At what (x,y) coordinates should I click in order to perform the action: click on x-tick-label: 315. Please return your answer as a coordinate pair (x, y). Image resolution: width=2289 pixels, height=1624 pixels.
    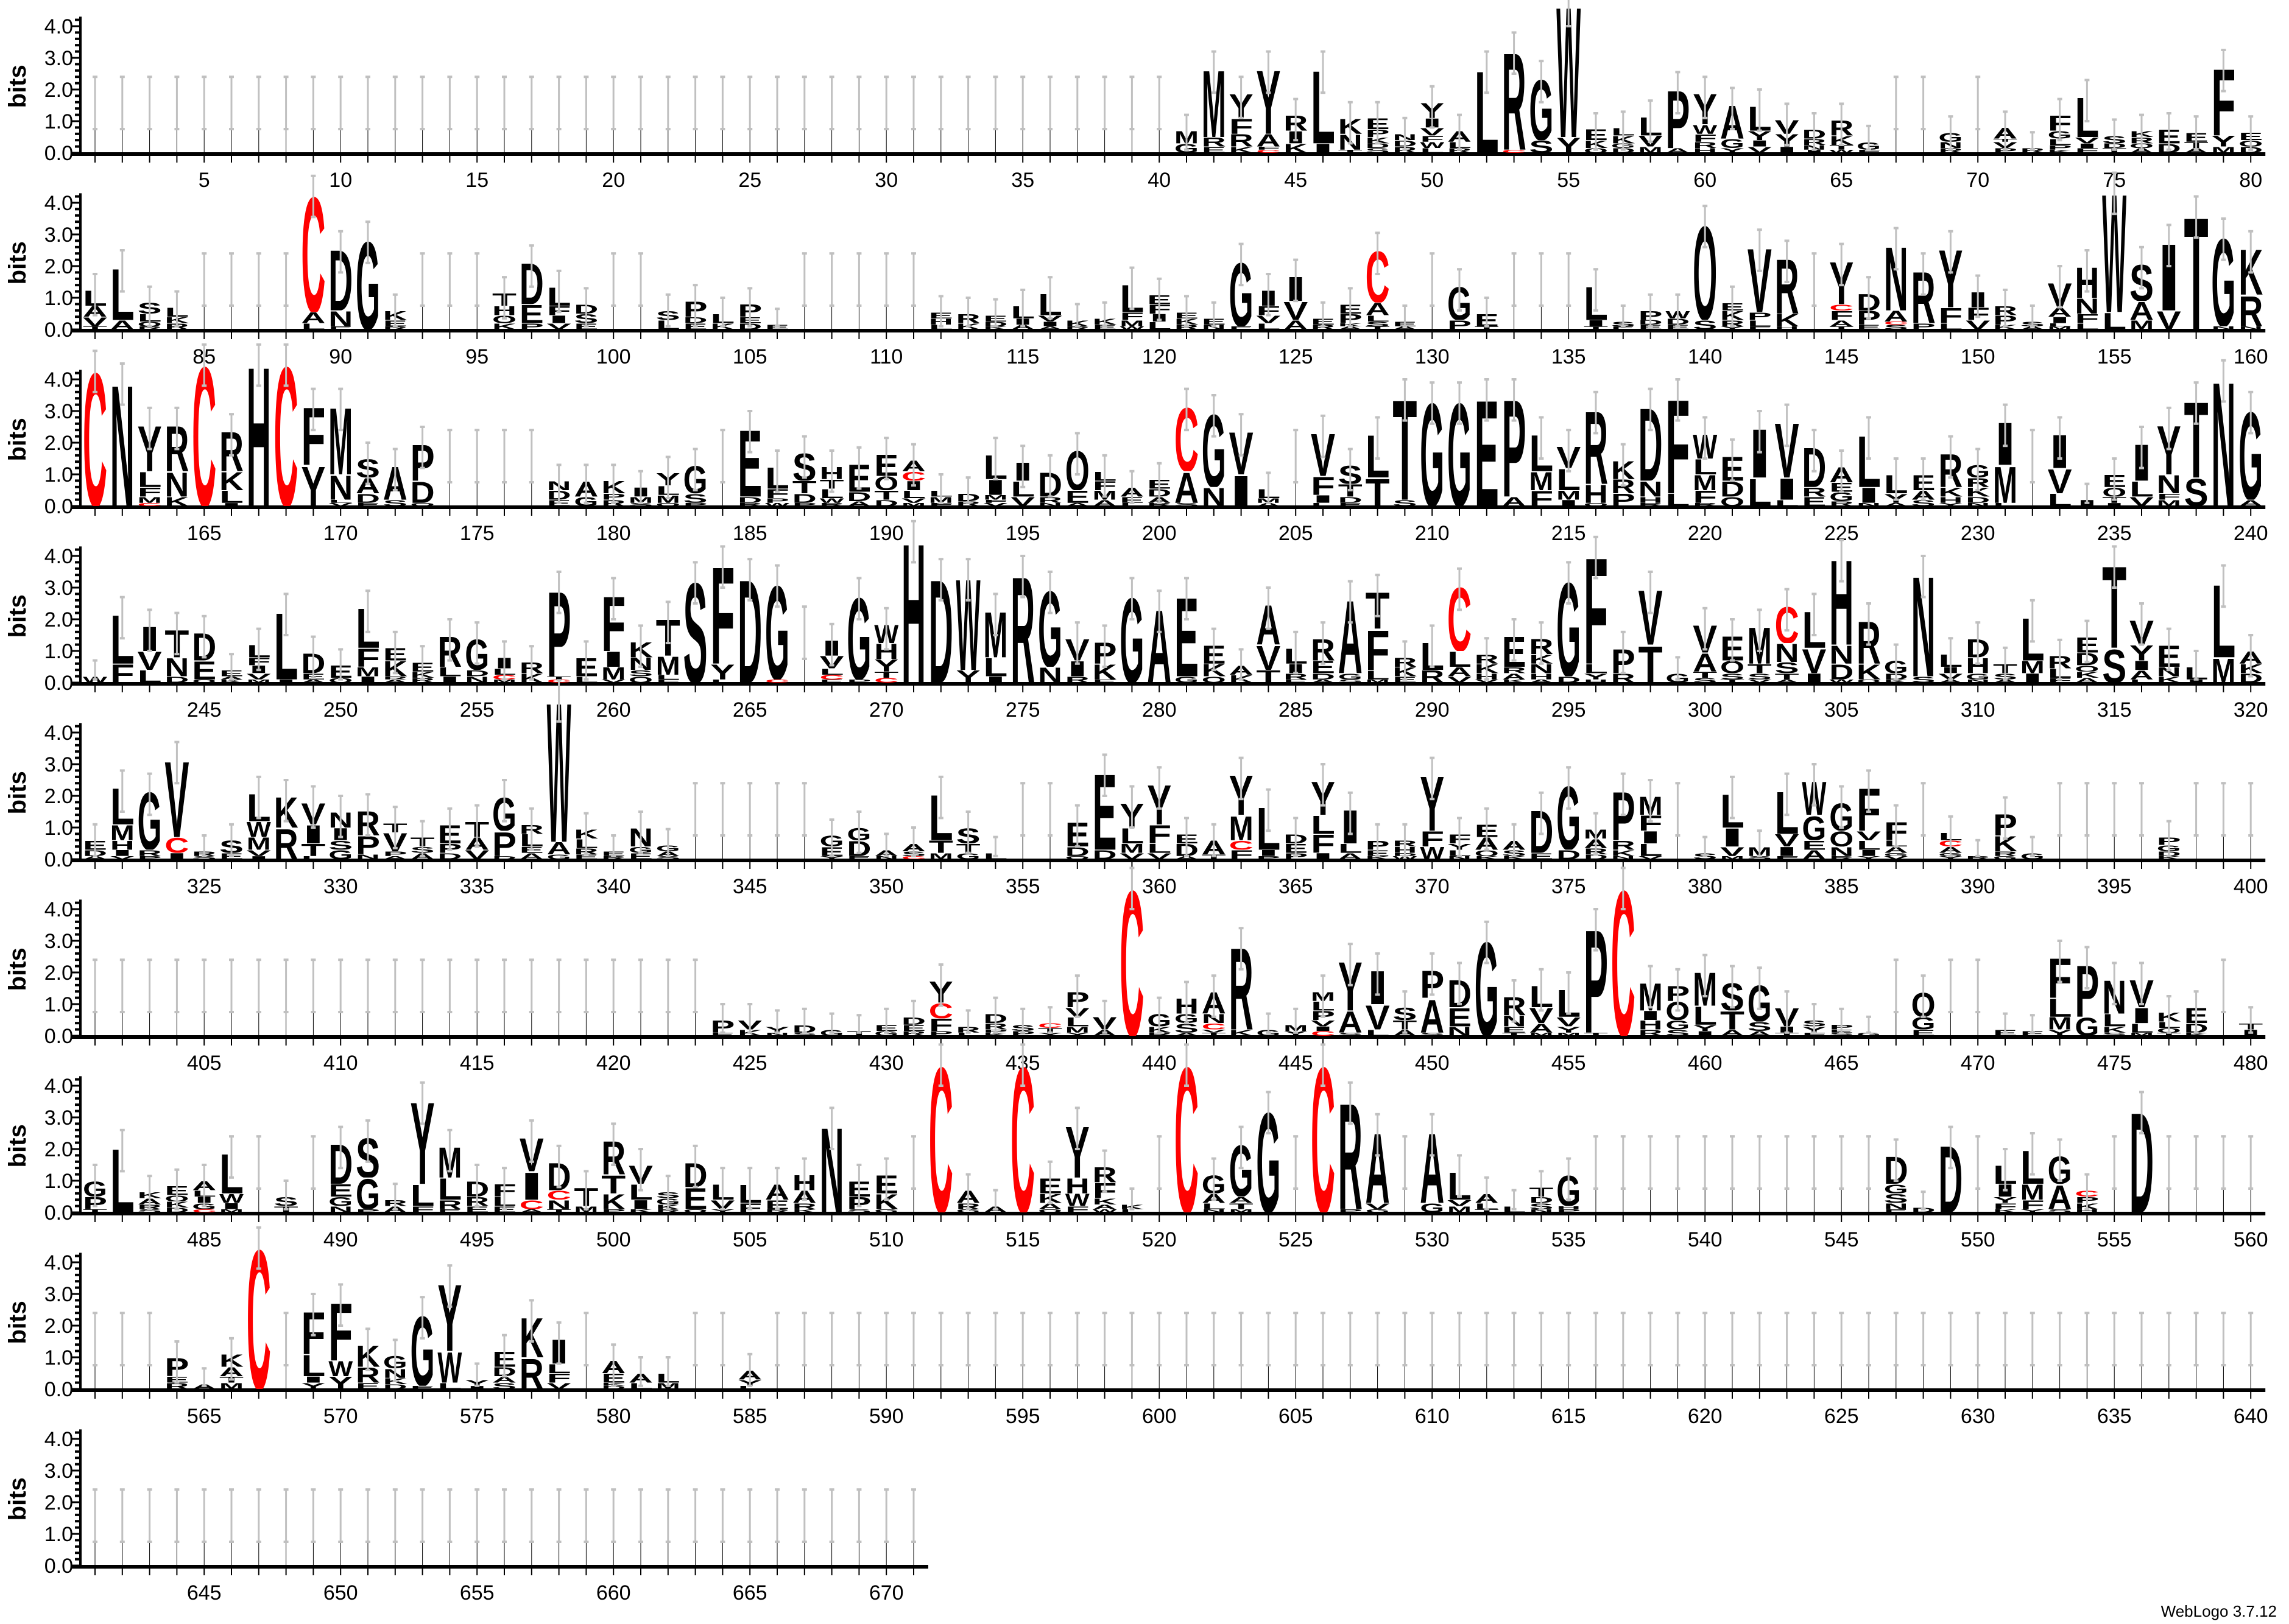
    Looking at the image, I should click on (2115, 710).